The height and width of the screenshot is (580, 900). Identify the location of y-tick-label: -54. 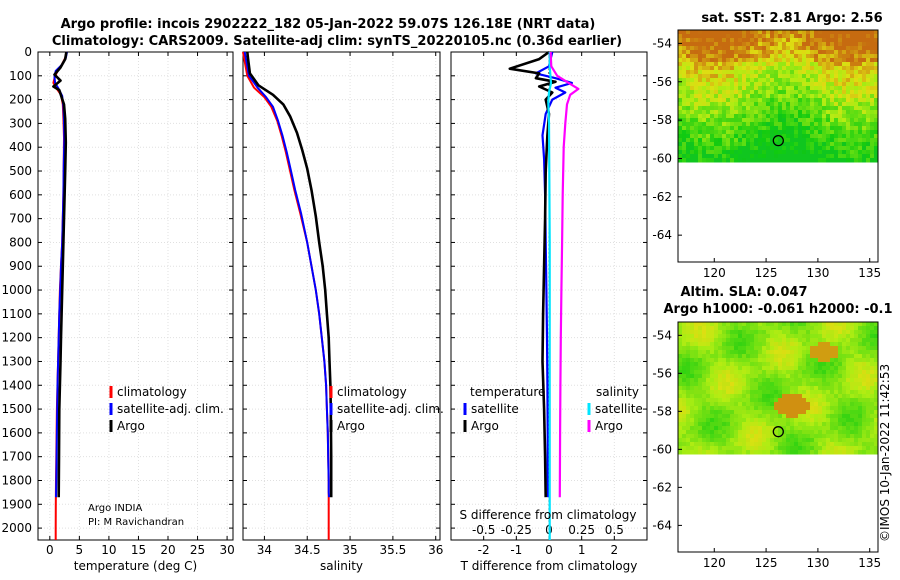
(662, 335).